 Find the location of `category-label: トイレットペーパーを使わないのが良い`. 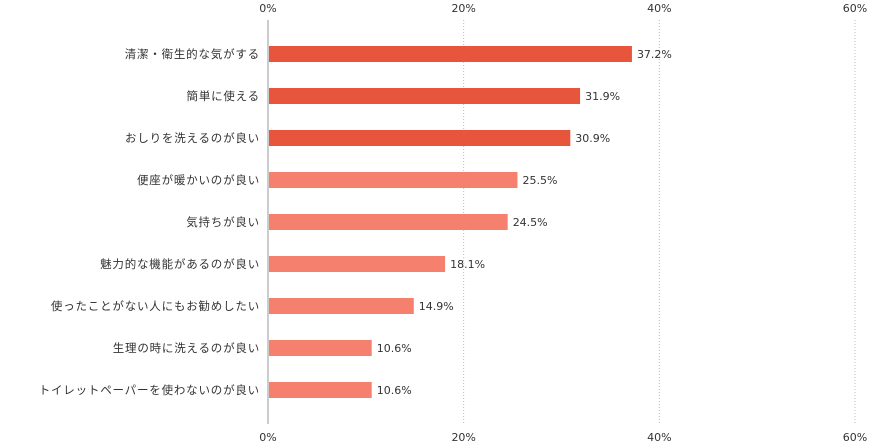

category-label: トイレットペーパーを使わないのが良い is located at coordinates (149, 390).